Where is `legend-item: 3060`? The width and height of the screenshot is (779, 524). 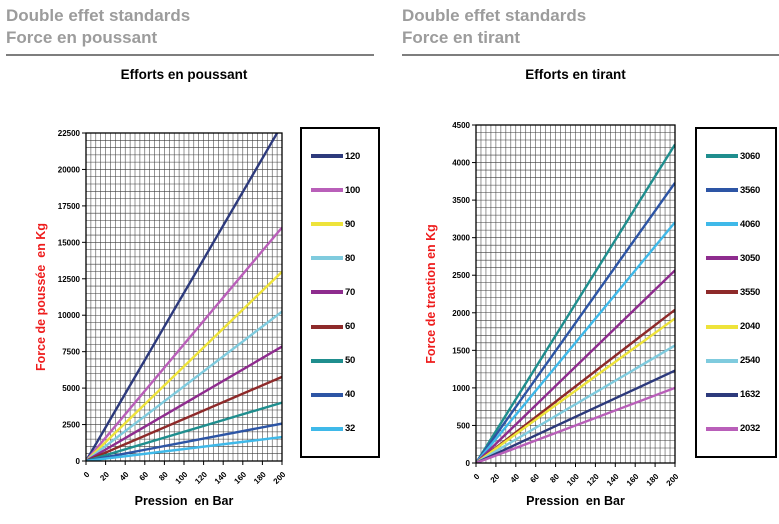 legend-item: 3060 is located at coordinates (738, 156).